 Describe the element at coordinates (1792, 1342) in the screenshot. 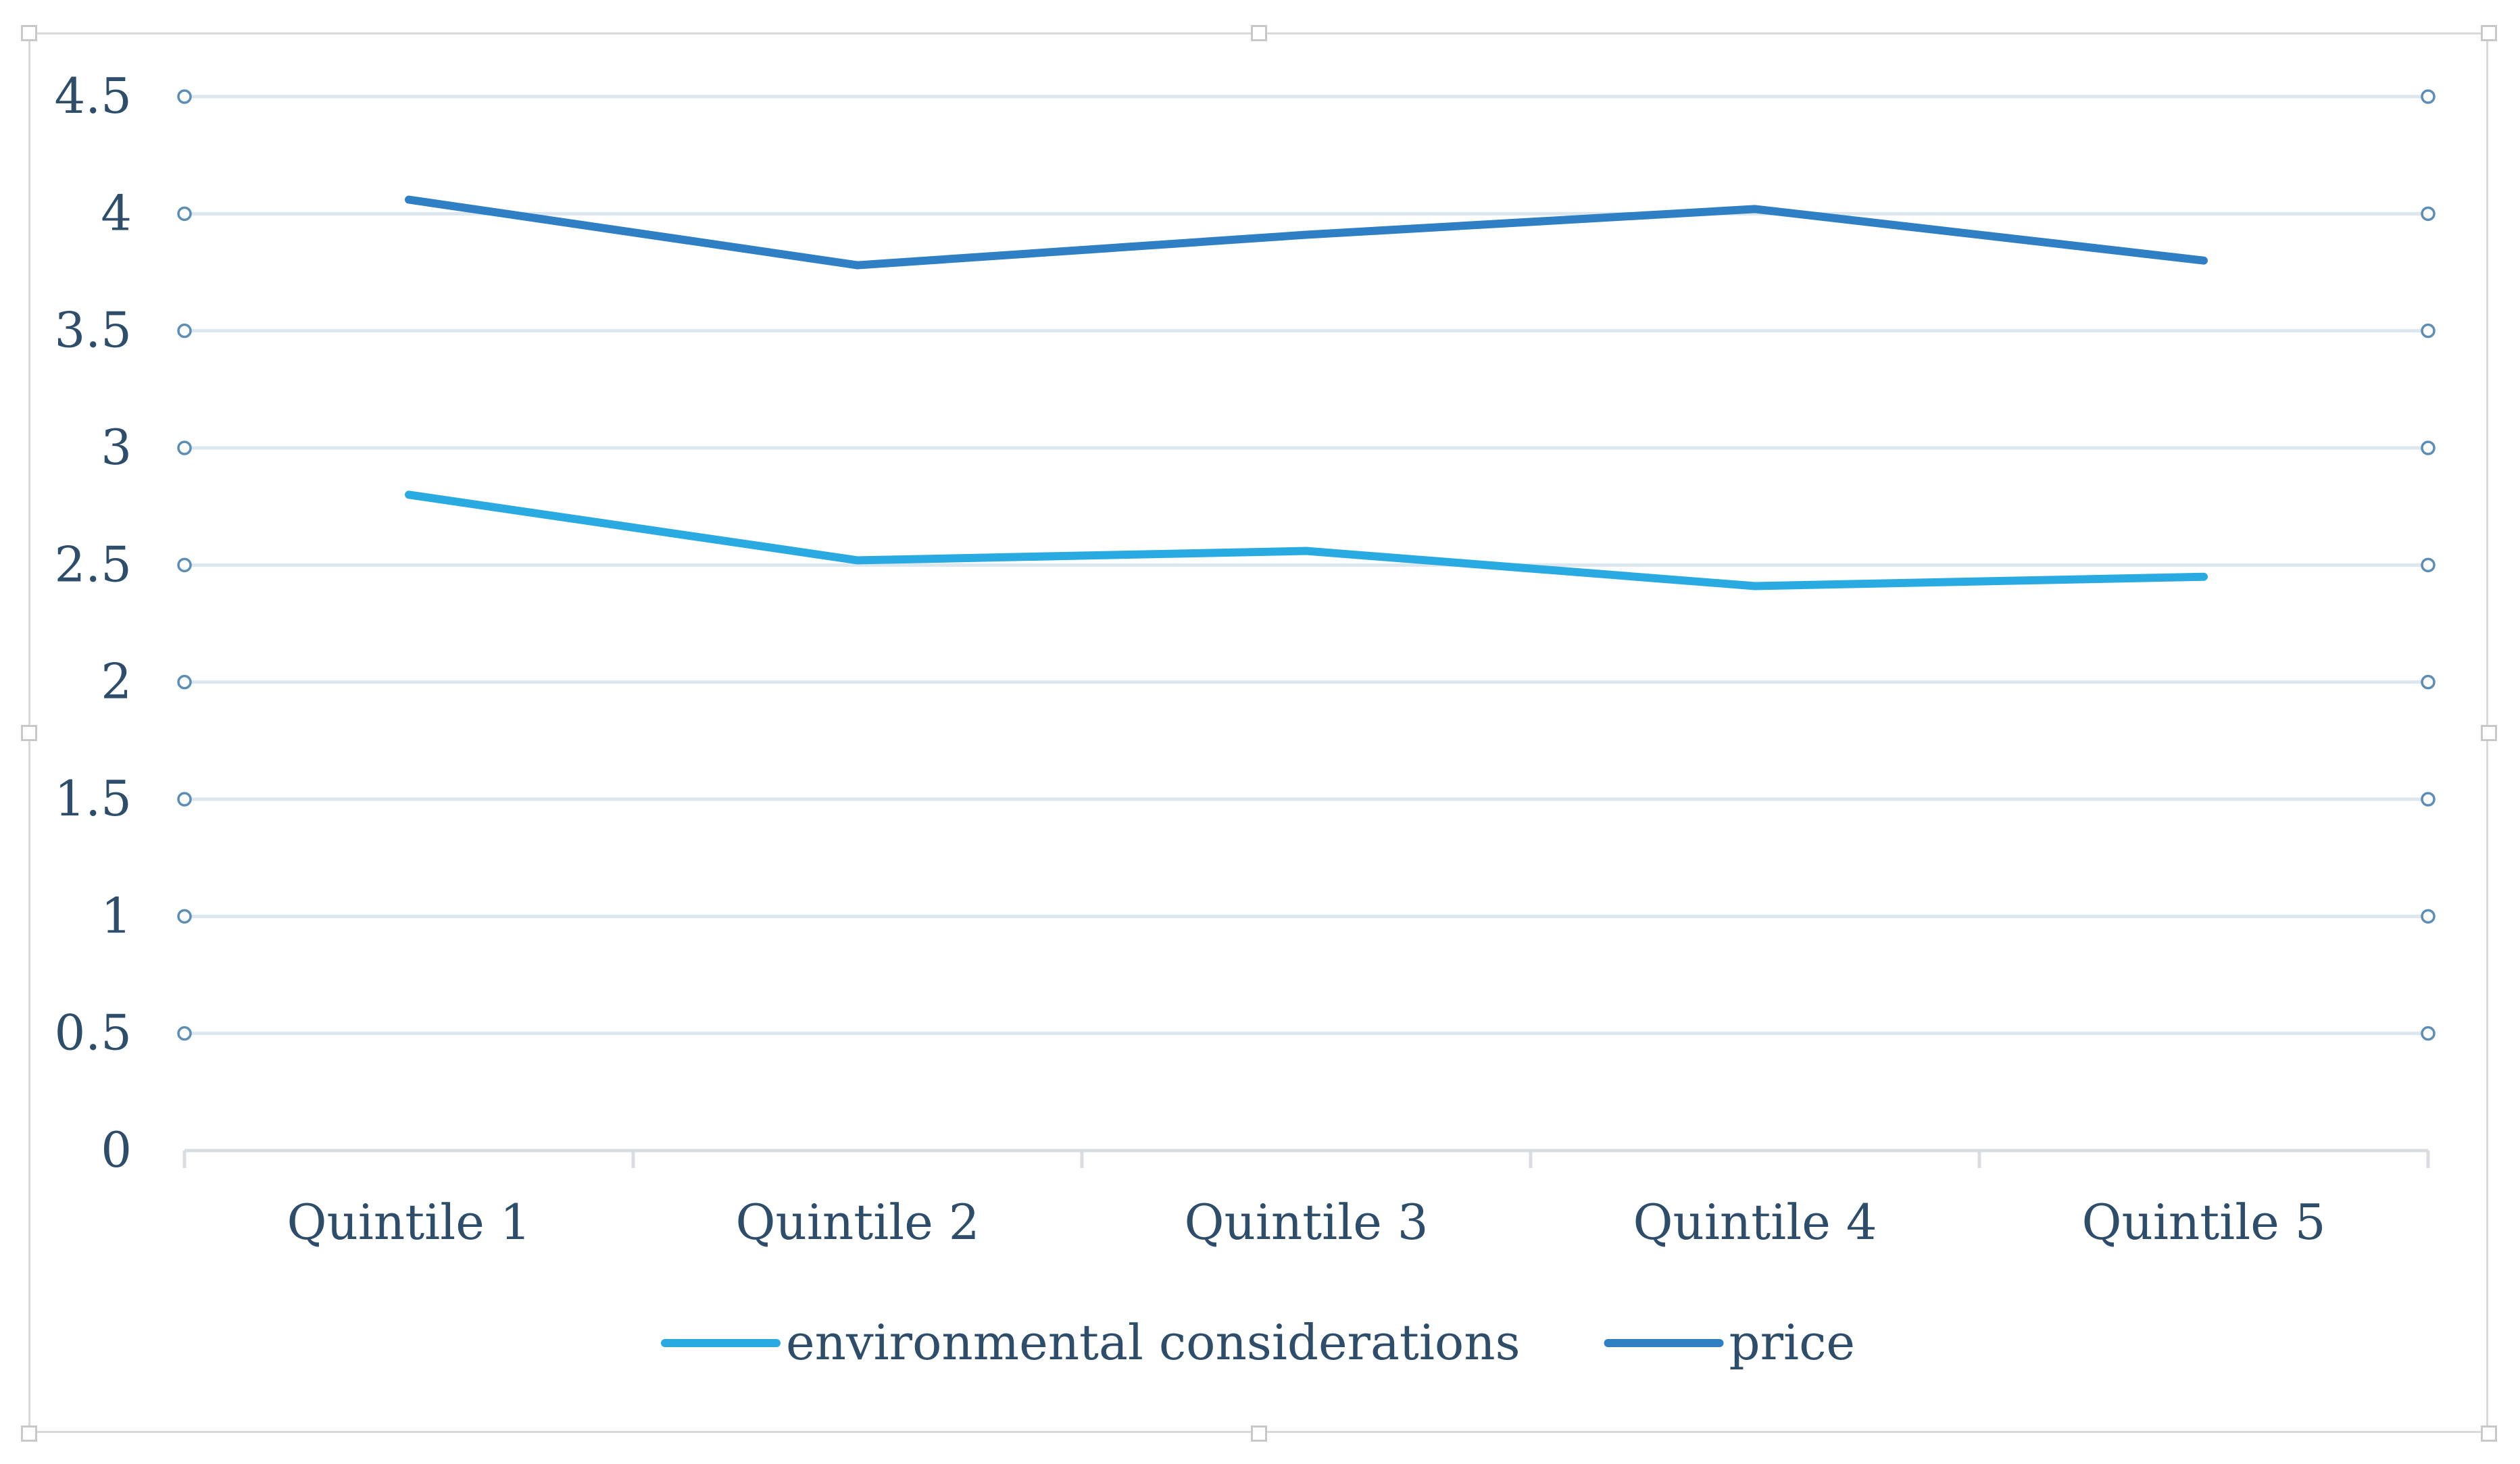

I see `legend-label: price` at that location.